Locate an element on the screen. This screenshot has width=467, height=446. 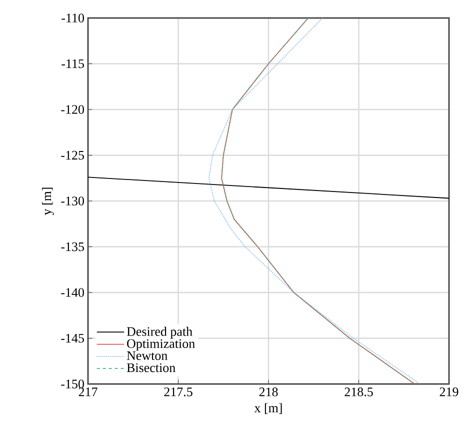
y-tick-label: -110 is located at coordinates (73, 18).